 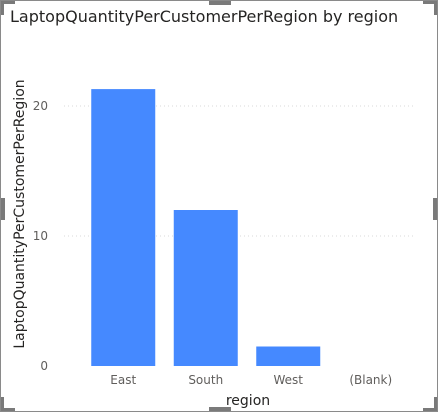 What do you see at coordinates (220, 3) in the screenshot?
I see `resize-handle-top` at bounding box center [220, 3].